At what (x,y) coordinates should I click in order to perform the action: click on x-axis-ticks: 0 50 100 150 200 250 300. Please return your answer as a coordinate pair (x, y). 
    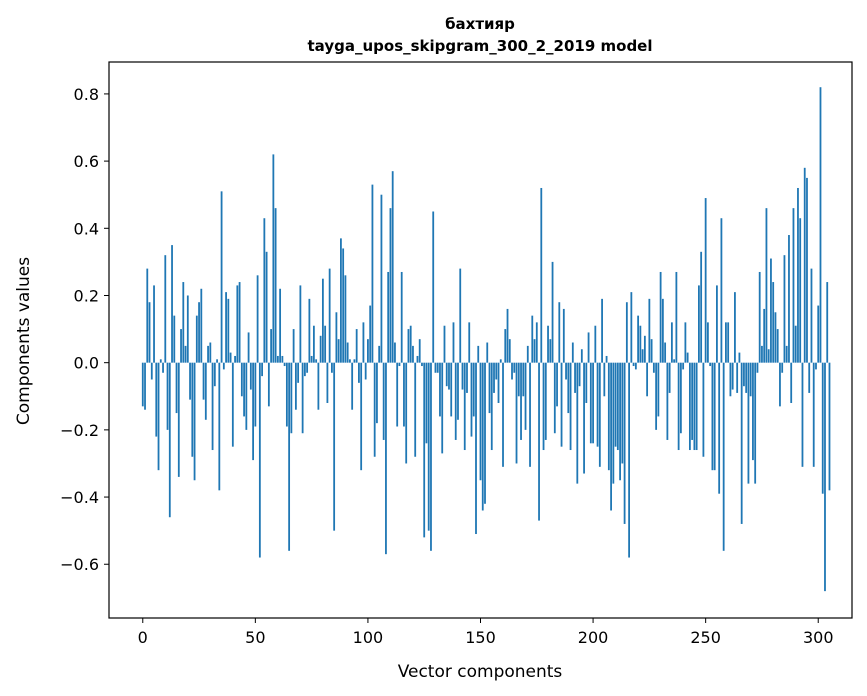
    Looking at the image, I should click on (486, 632).